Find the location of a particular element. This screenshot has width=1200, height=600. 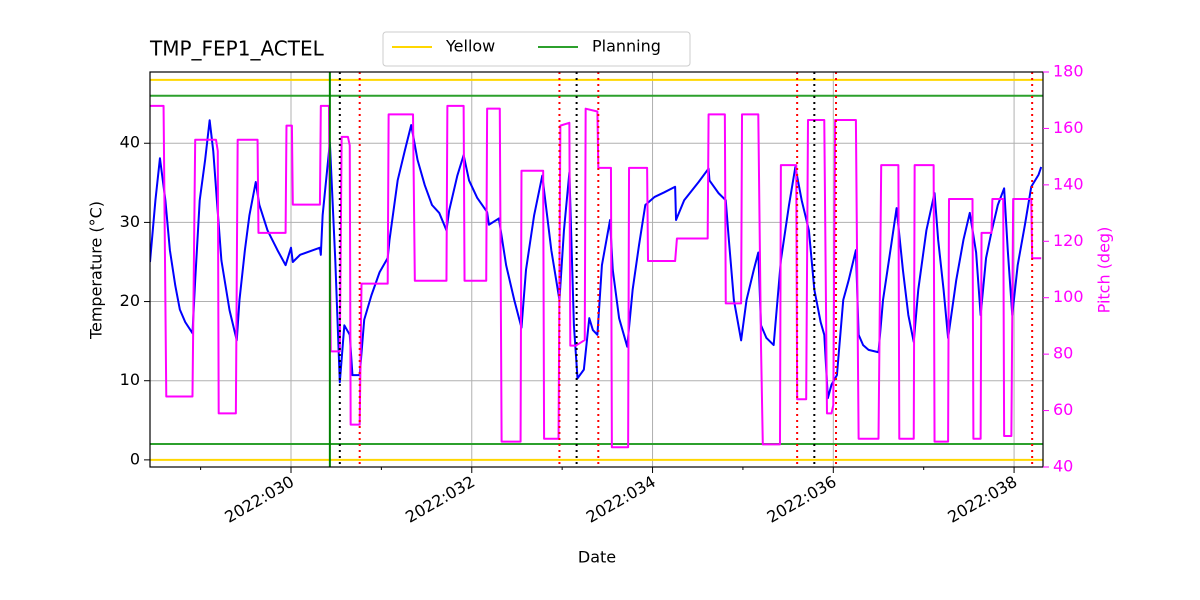

y2-tick-label: 80 is located at coordinates (1063, 353).